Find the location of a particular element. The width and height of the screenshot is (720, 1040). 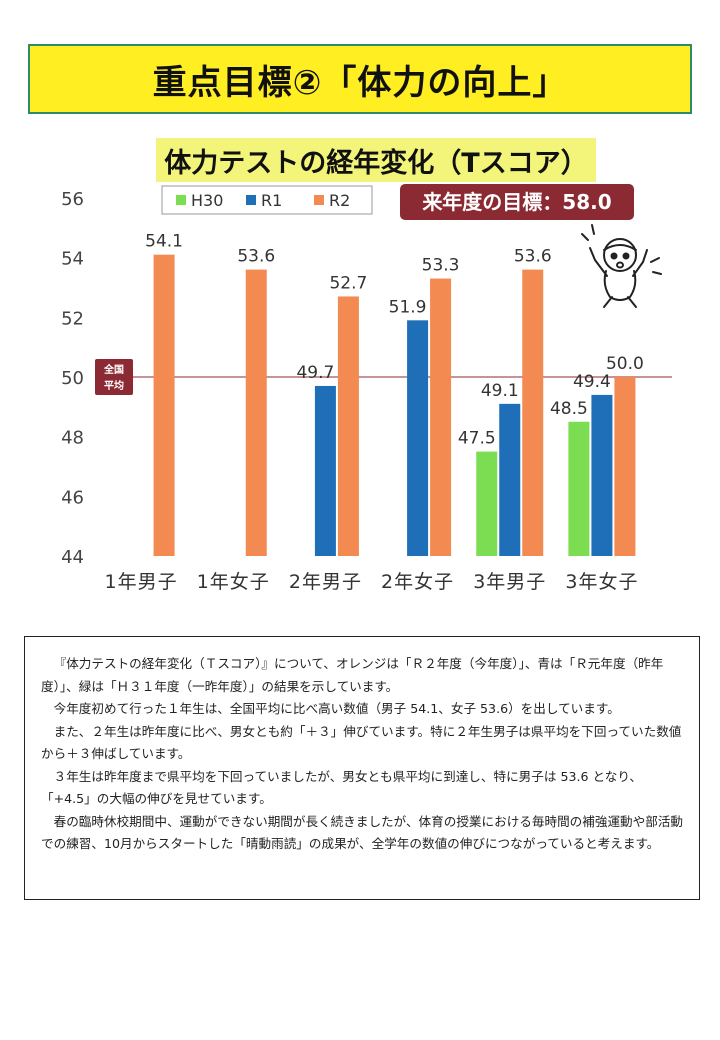

y-tick-label: 48 is located at coordinates (72, 438).